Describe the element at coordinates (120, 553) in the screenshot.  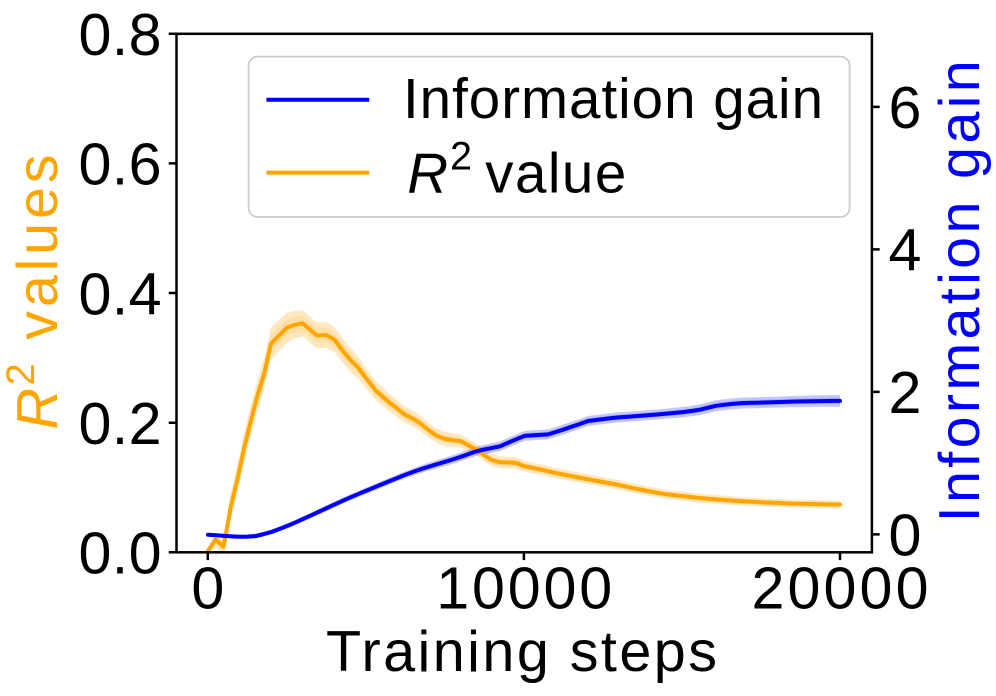
I see `svg-text: 0.0` at that location.